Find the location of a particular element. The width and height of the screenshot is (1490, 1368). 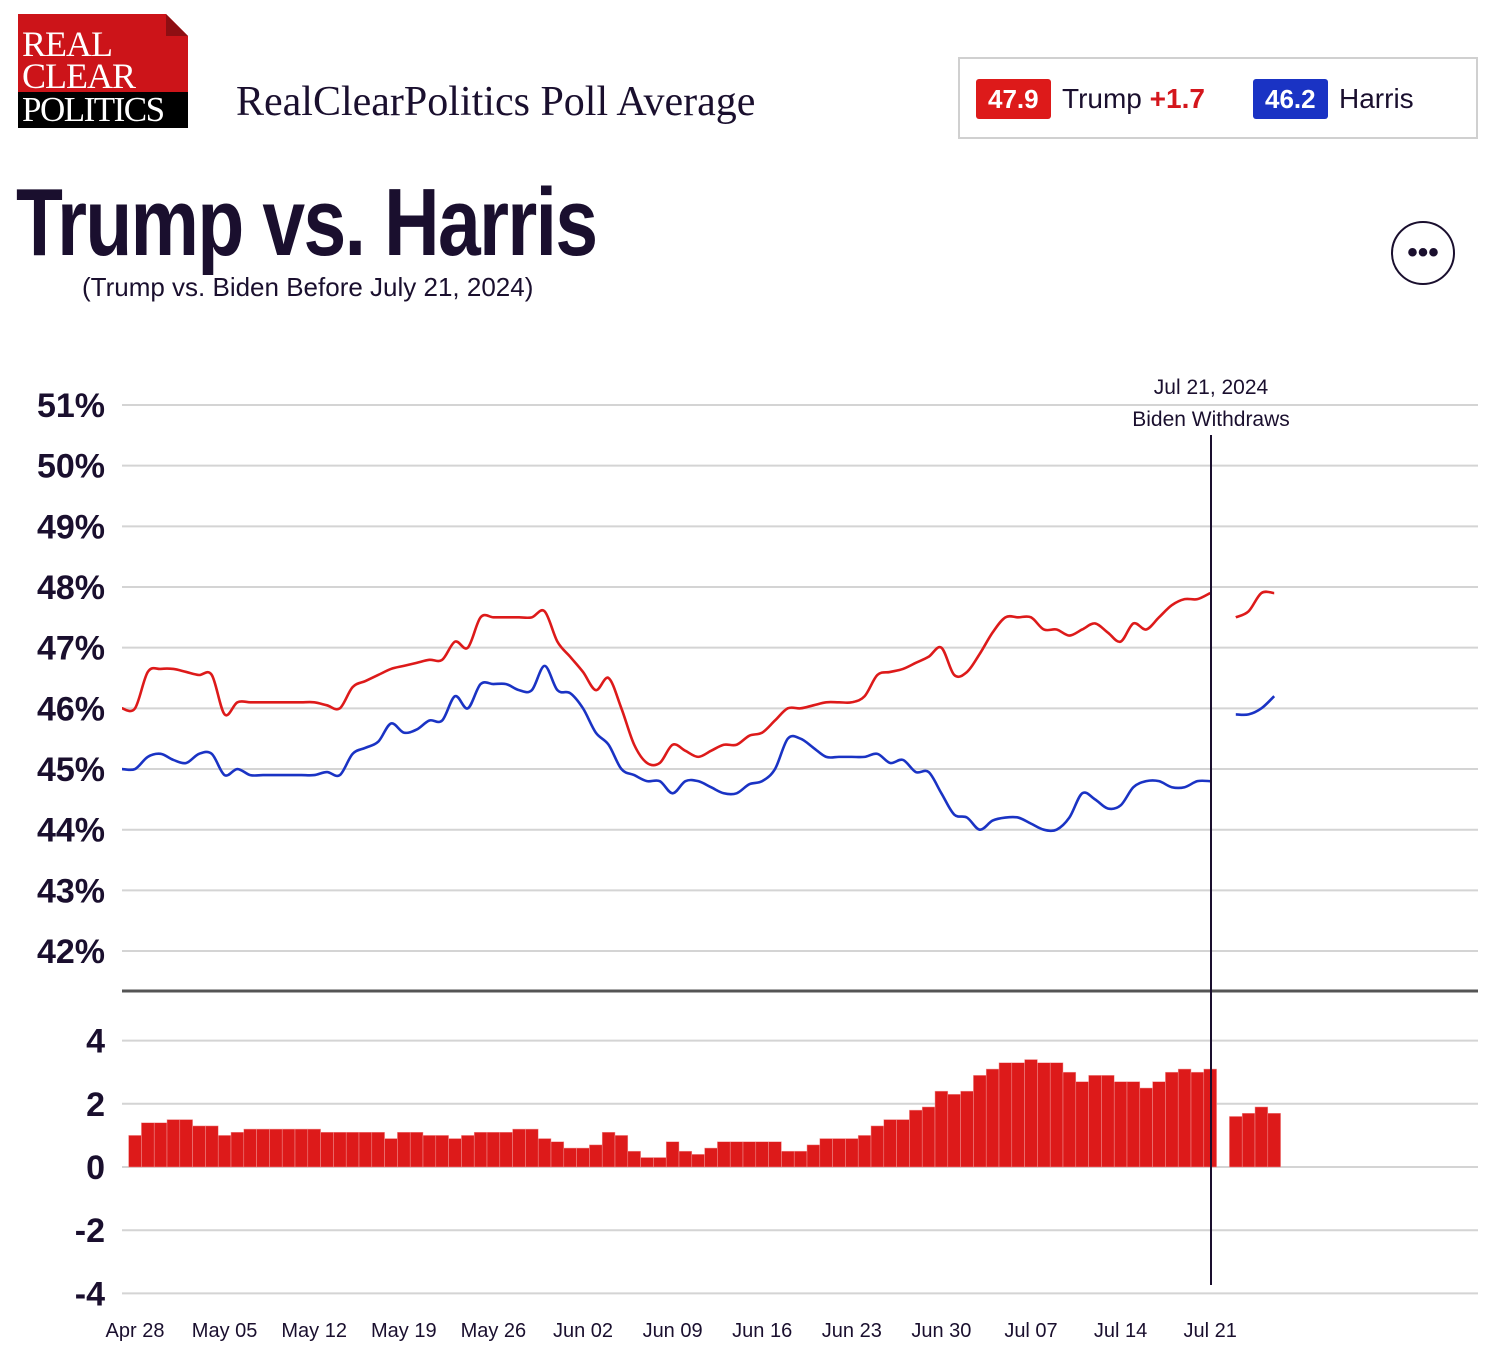

x-tick-label: Jun 02 is located at coordinates (583, 1331).